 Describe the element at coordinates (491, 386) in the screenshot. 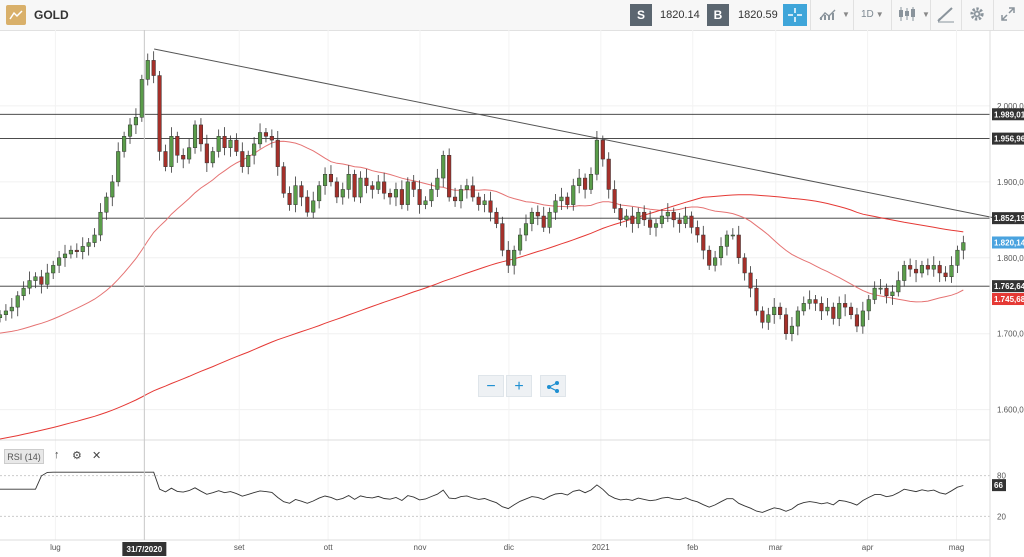

I see `zoom-out-button: −` at that location.